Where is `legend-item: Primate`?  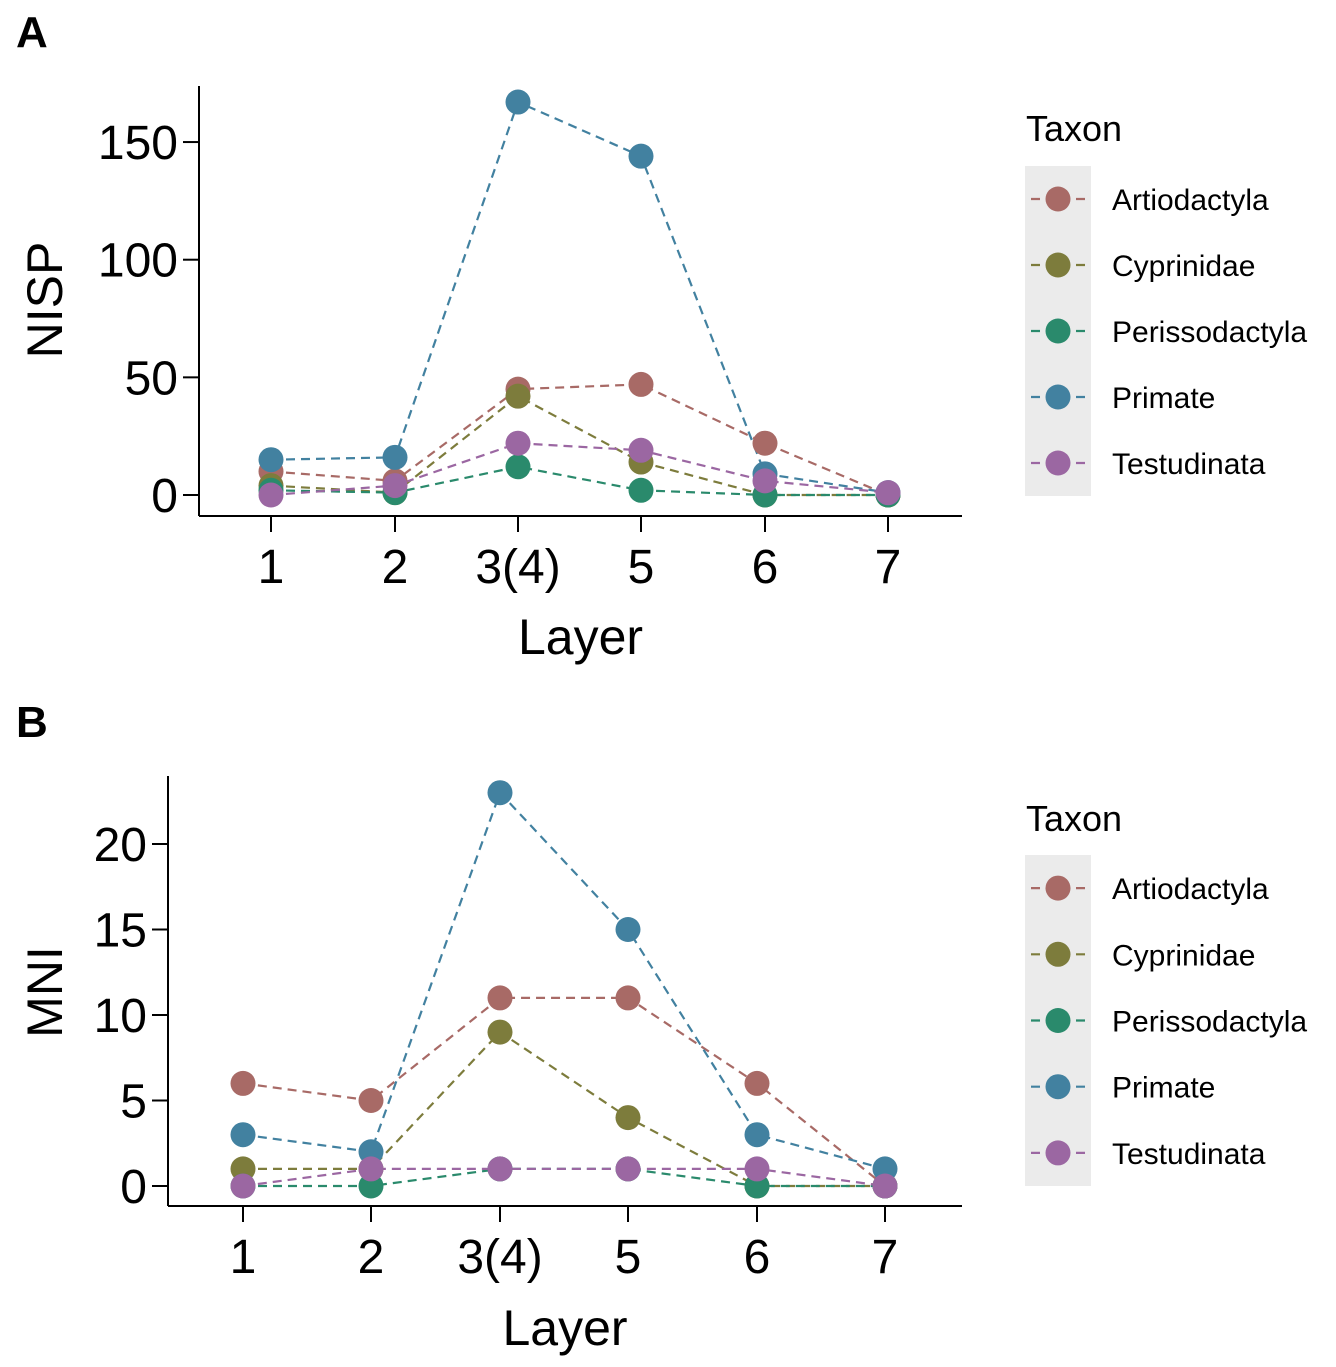 legend-item: Primate is located at coordinates (1123, 398).